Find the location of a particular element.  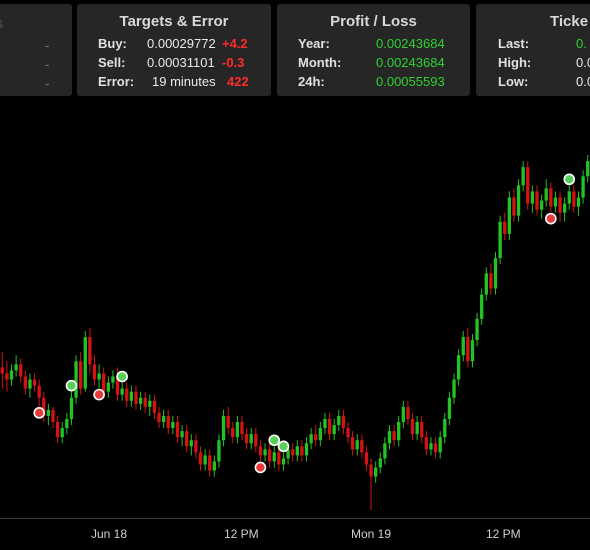

last-value: 0. is located at coordinates (581, 43).